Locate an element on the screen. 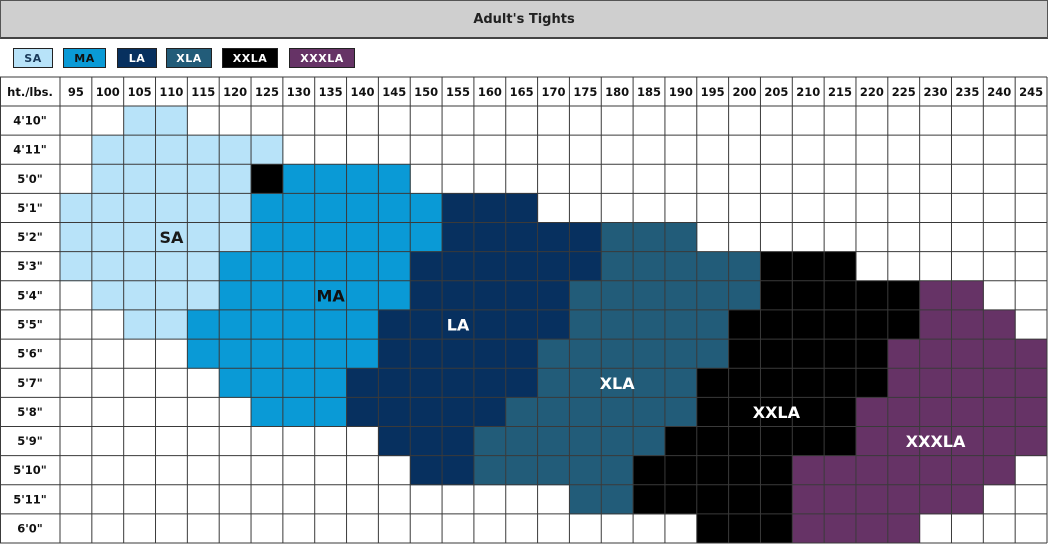  region-label-xxla: XXLA is located at coordinates (777, 412).